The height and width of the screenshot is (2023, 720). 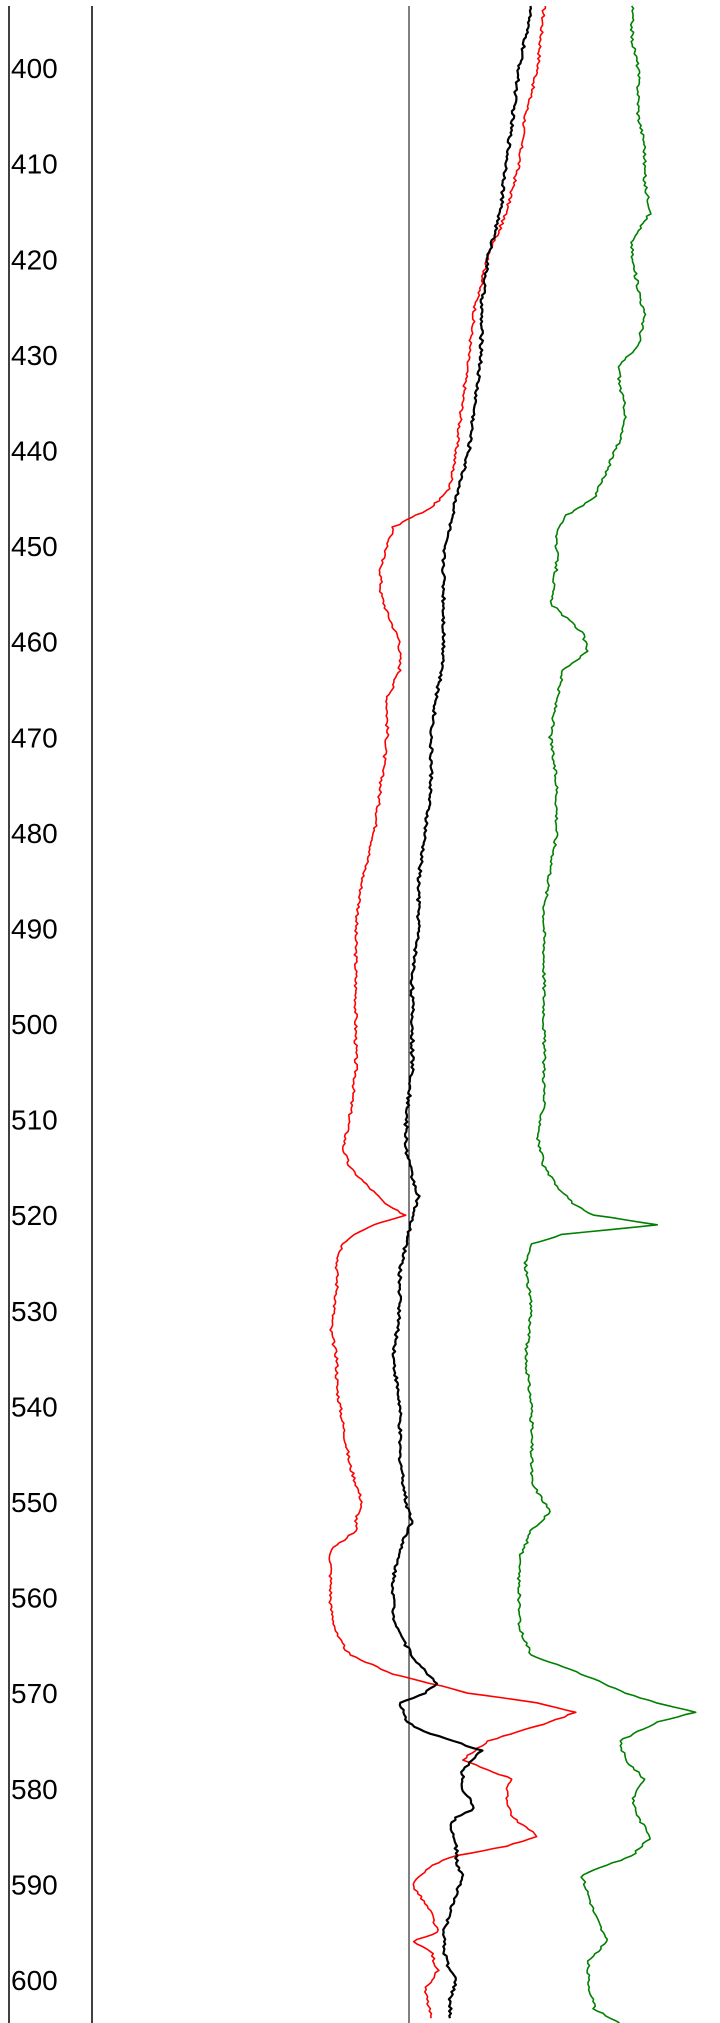 What do you see at coordinates (34, 451) in the screenshot?
I see `depth-tick-label: 440` at bounding box center [34, 451].